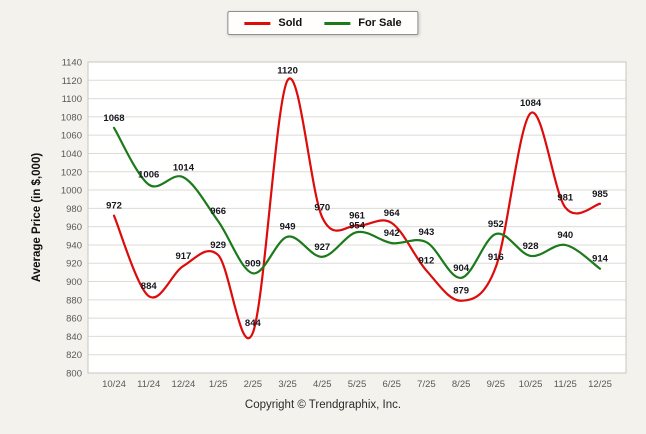 This screenshot has width=646, height=434. What do you see at coordinates (323, 23) in the screenshot?
I see `chart-legend: Sold For Sale` at bounding box center [323, 23].